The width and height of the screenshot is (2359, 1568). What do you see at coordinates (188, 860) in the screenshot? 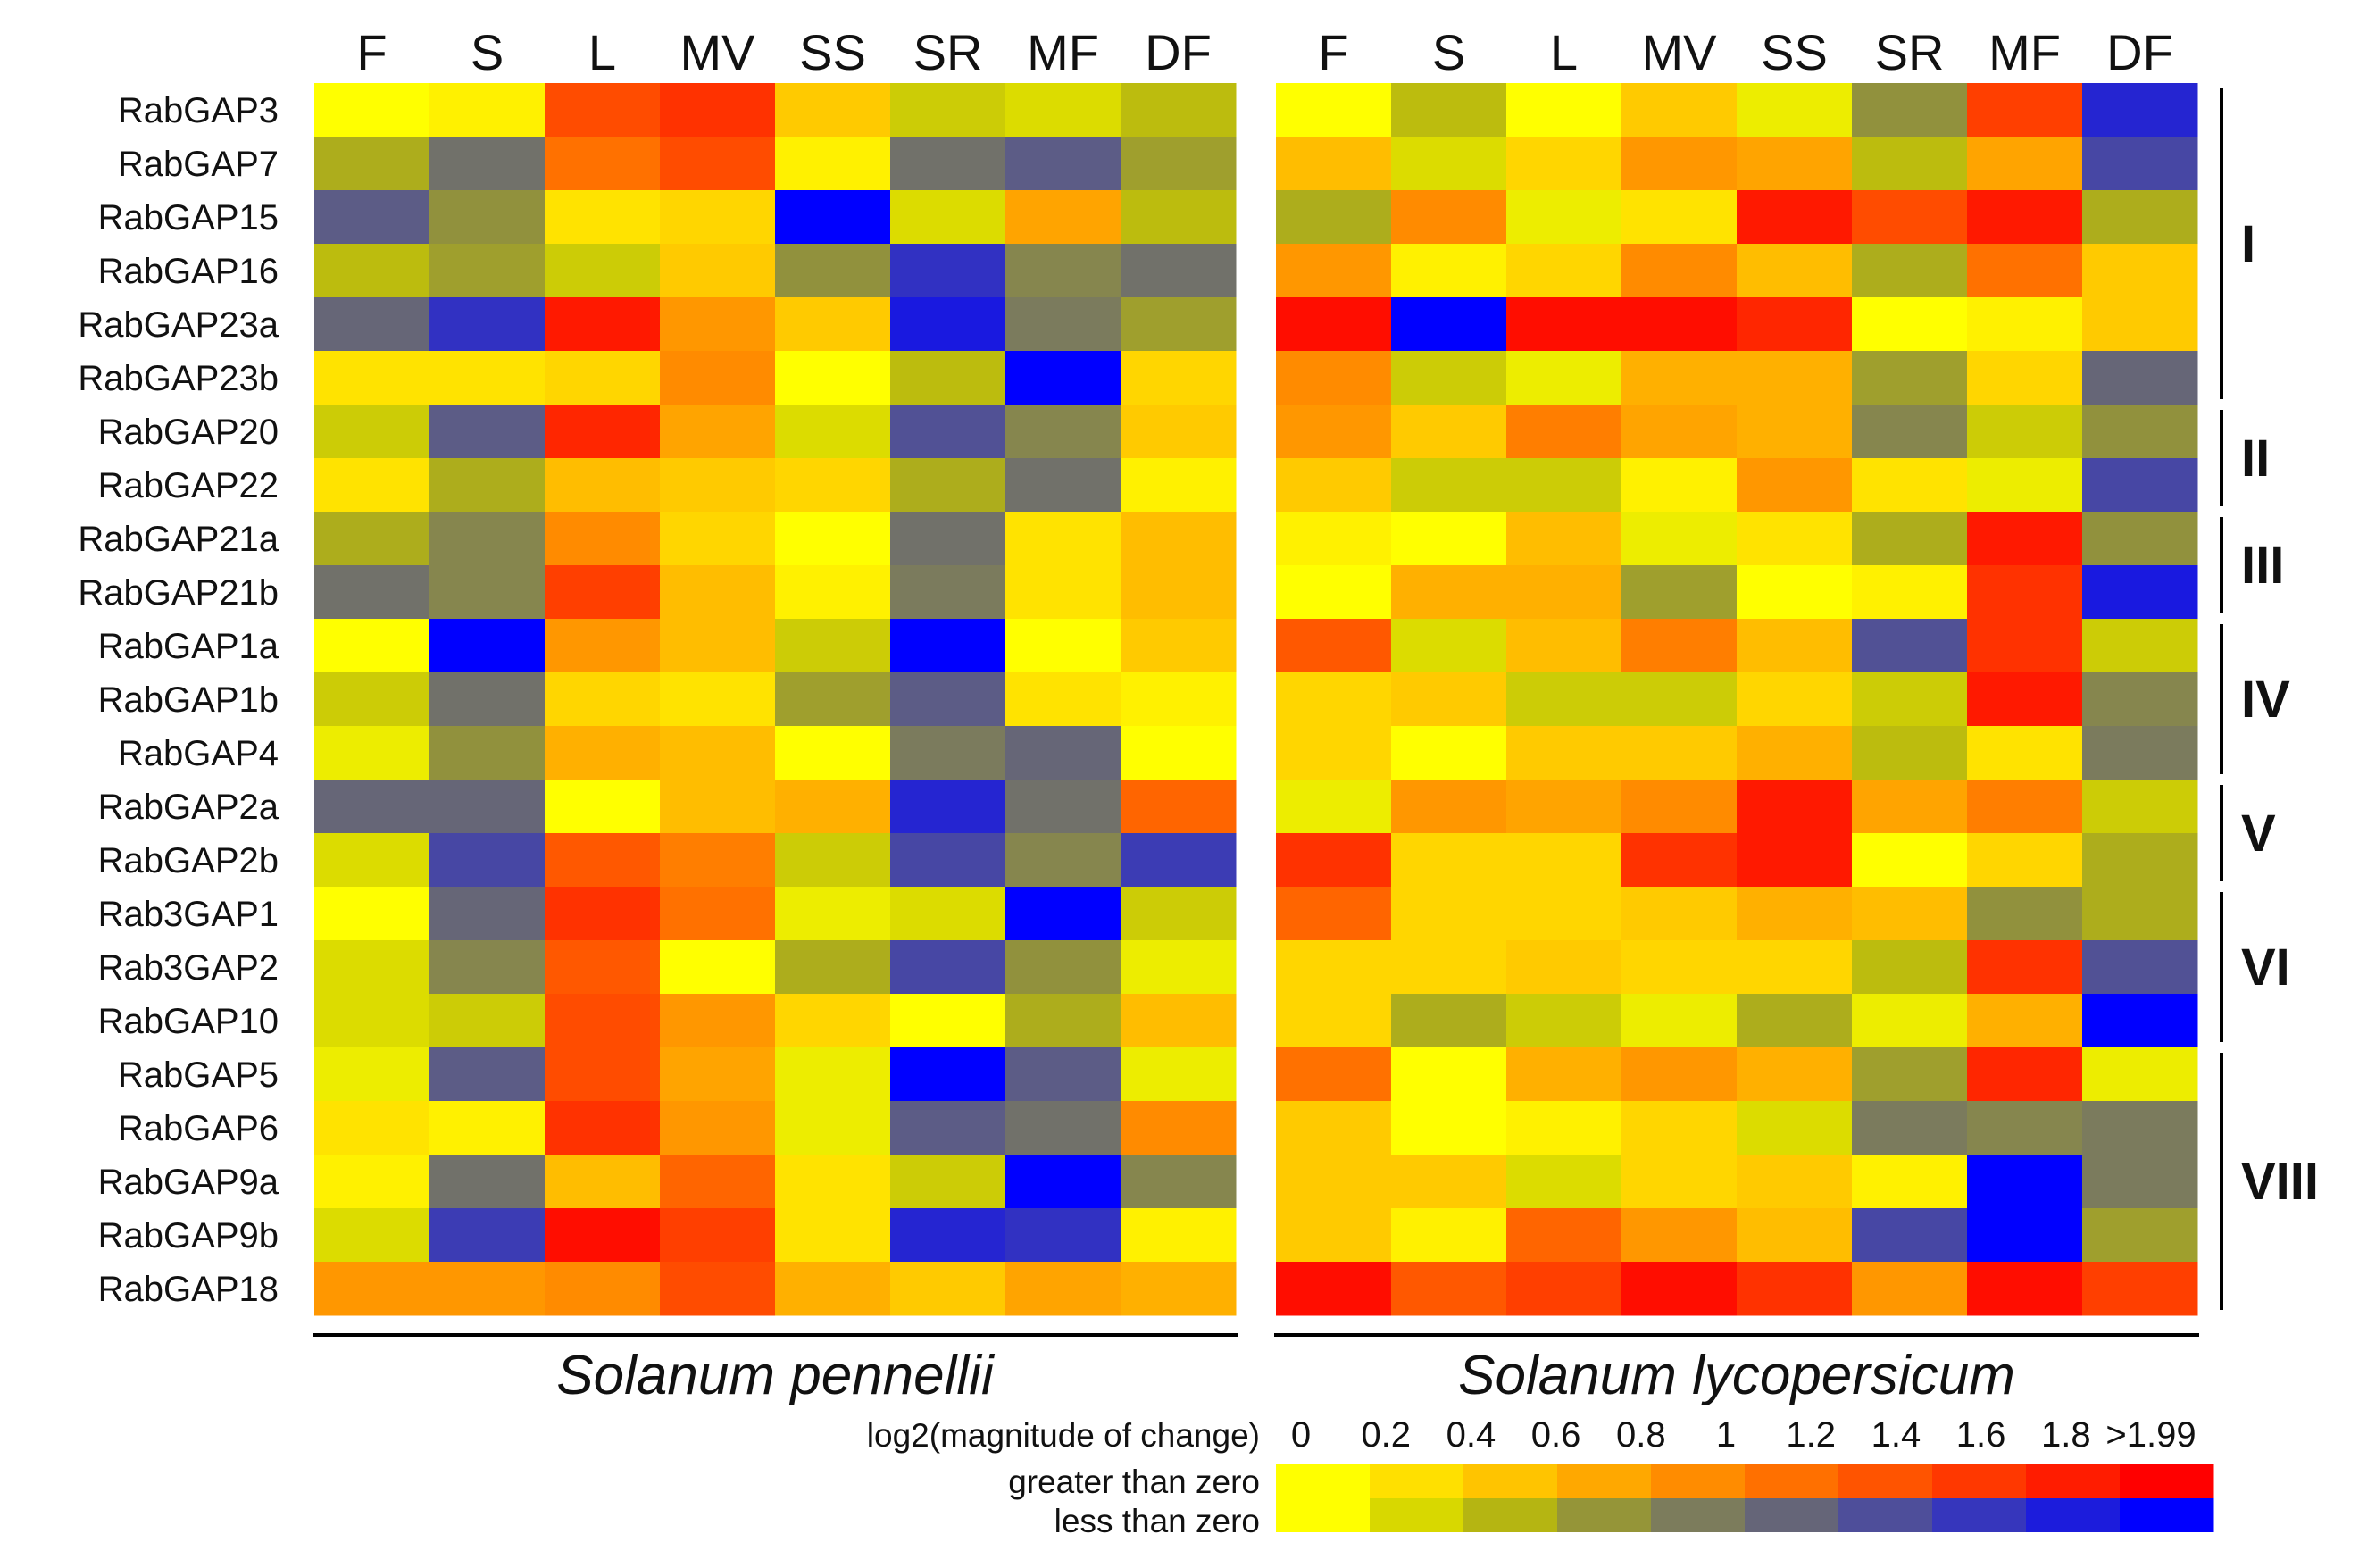
I see `gene-label: RabGAP2b` at bounding box center [188, 860].